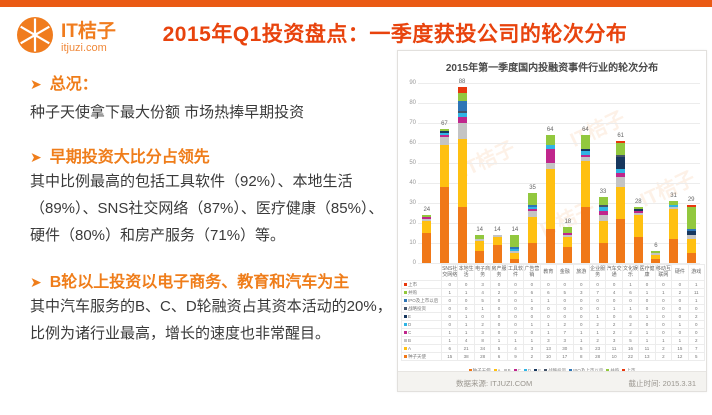 The height and width of the screenshot is (415, 712). What do you see at coordinates (647, 272) in the screenshot?
I see `column-header: 医疗健康` at bounding box center [647, 272].